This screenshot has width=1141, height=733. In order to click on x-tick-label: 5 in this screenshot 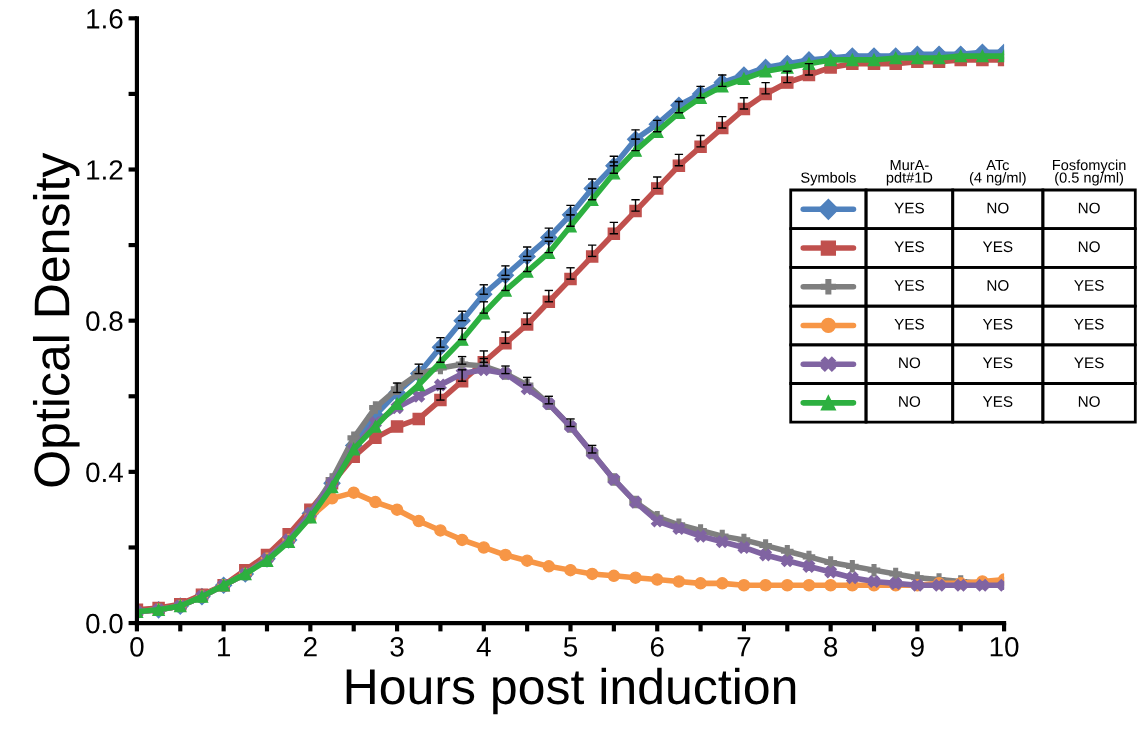, I will do `click(570, 647)`.